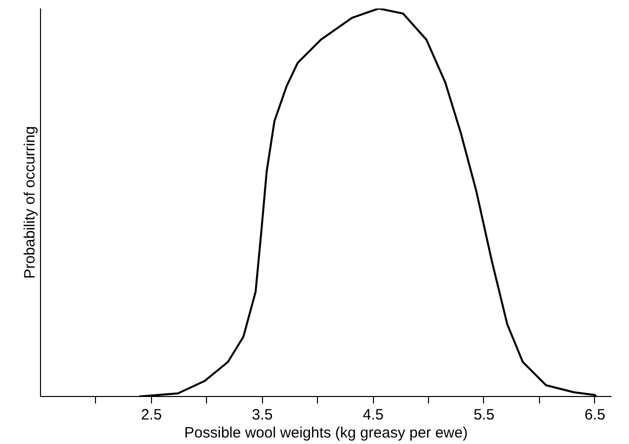 Image resolution: width=629 pixels, height=444 pixels. I want to click on x-tick-label: 5.5, so click(484, 415).